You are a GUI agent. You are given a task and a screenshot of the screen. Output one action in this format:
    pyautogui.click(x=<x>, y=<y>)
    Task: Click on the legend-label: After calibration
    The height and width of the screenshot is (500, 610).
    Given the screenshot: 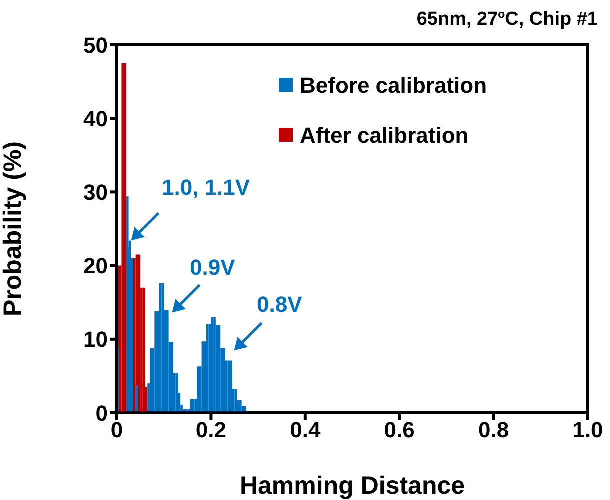 What is the action you would take?
    pyautogui.click(x=384, y=135)
    